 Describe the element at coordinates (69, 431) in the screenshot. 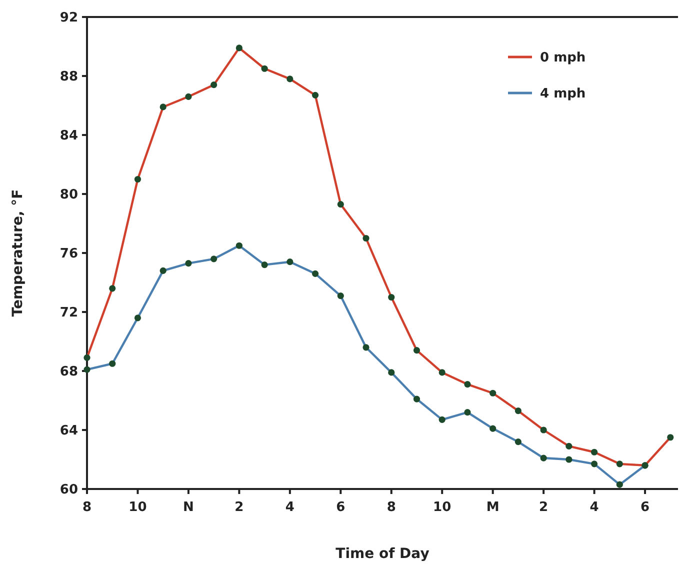

I see `y-tick-label: 64` at that location.